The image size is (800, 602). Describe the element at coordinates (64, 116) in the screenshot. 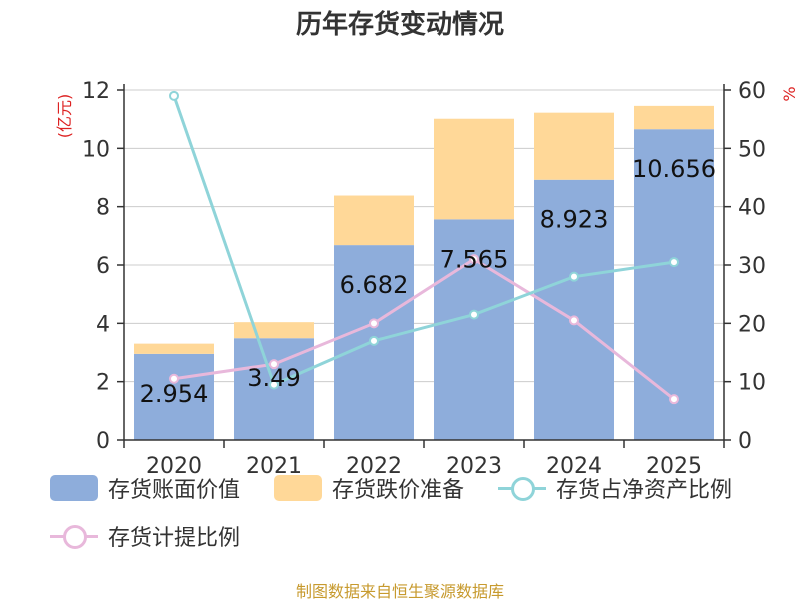

I see `y-left-axis-label: (亿元)` at that location.